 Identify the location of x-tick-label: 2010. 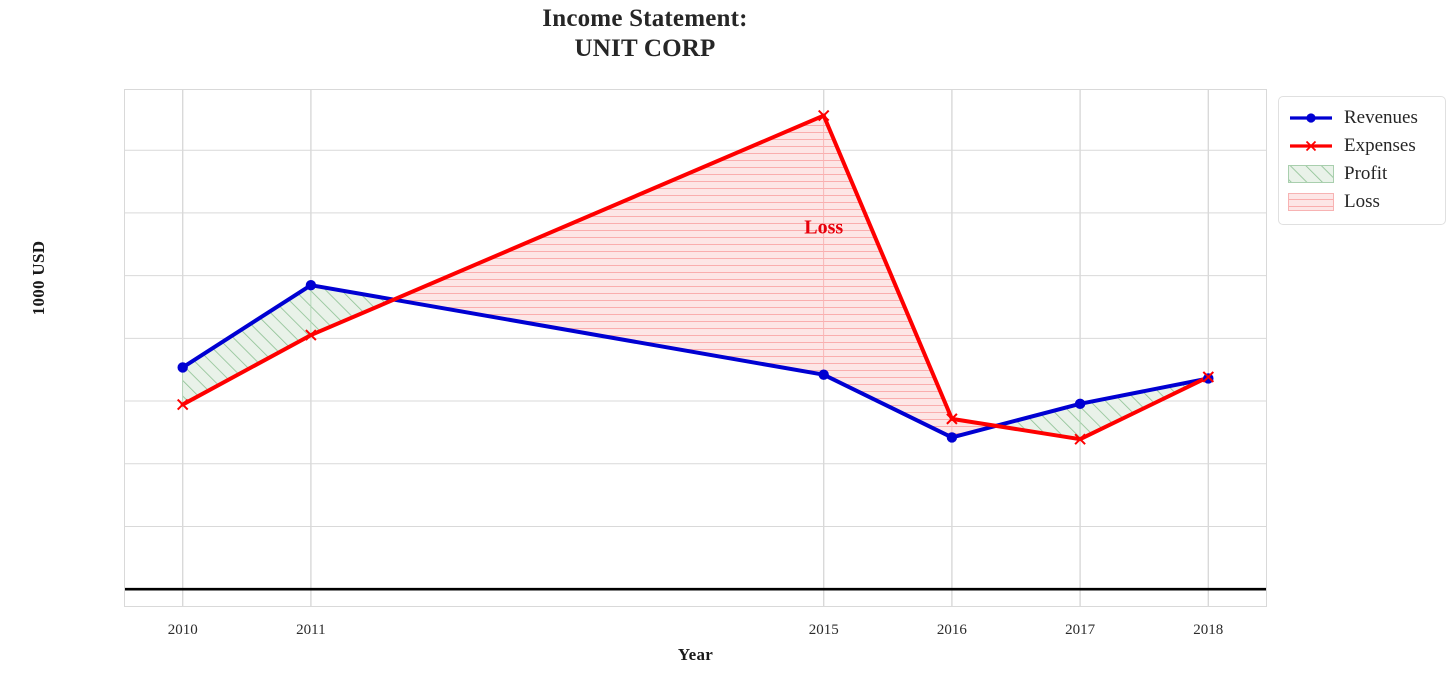
(182, 630).